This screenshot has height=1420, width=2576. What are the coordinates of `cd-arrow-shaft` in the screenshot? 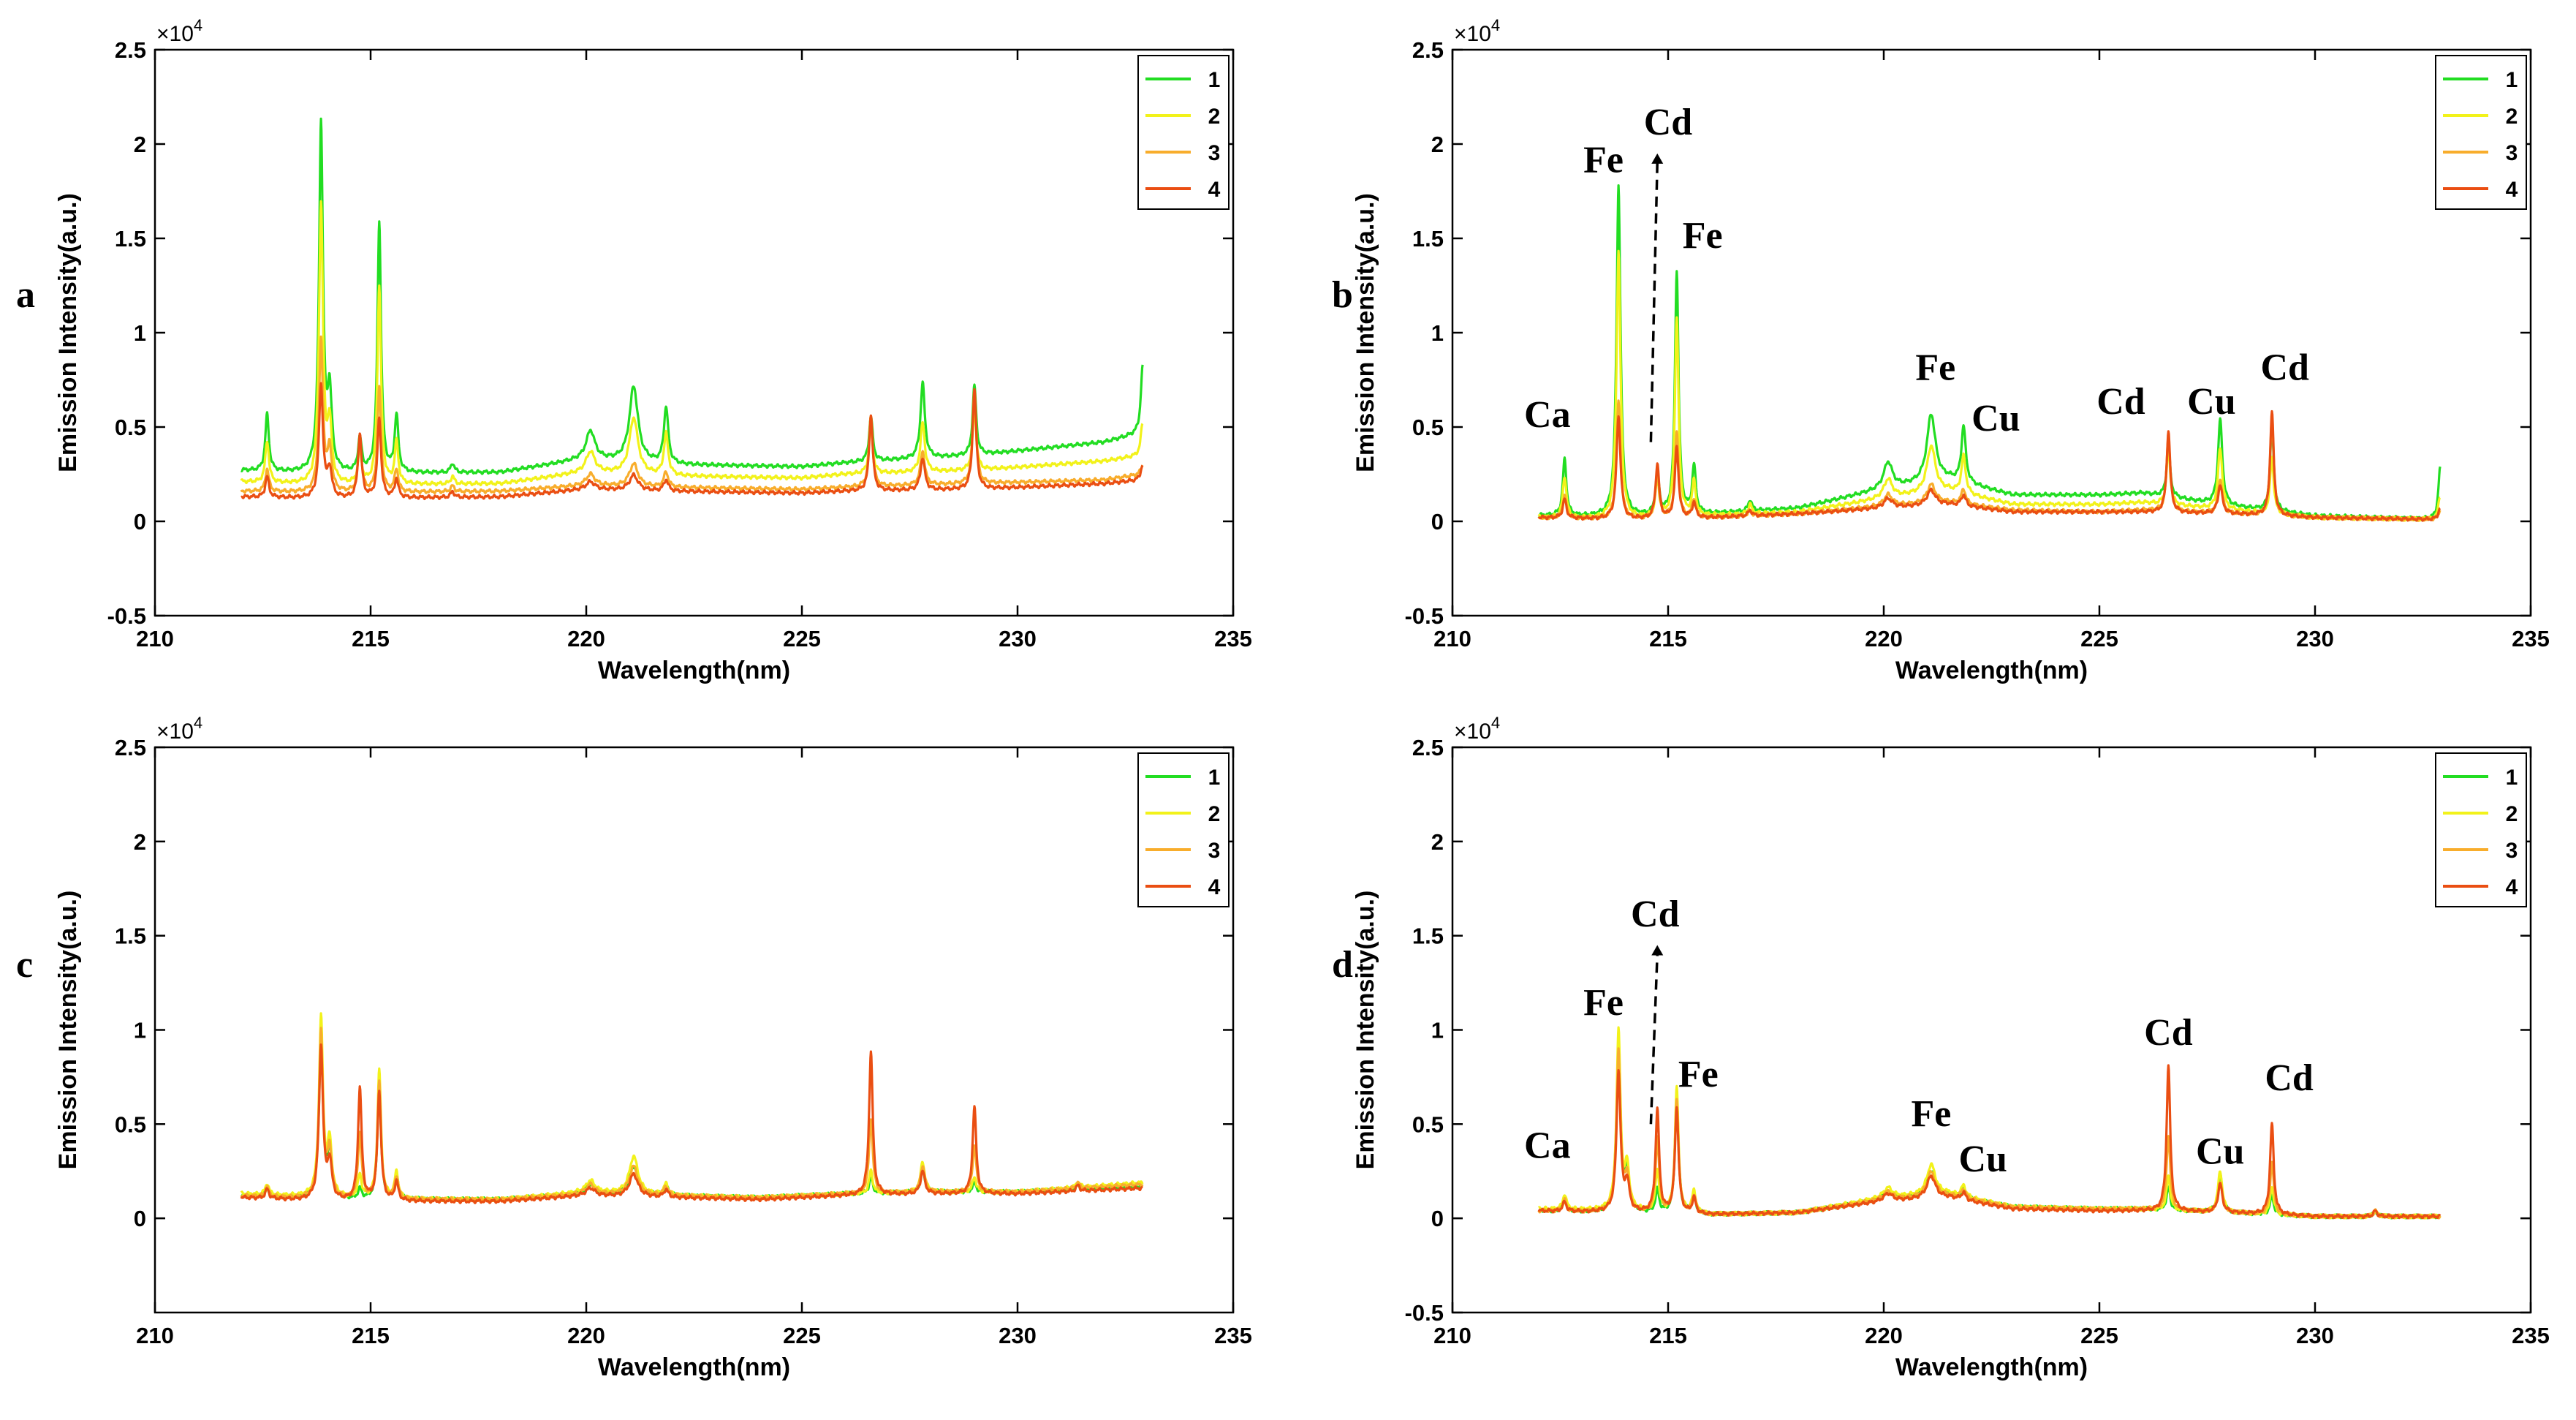 It's located at (1654, 1039).